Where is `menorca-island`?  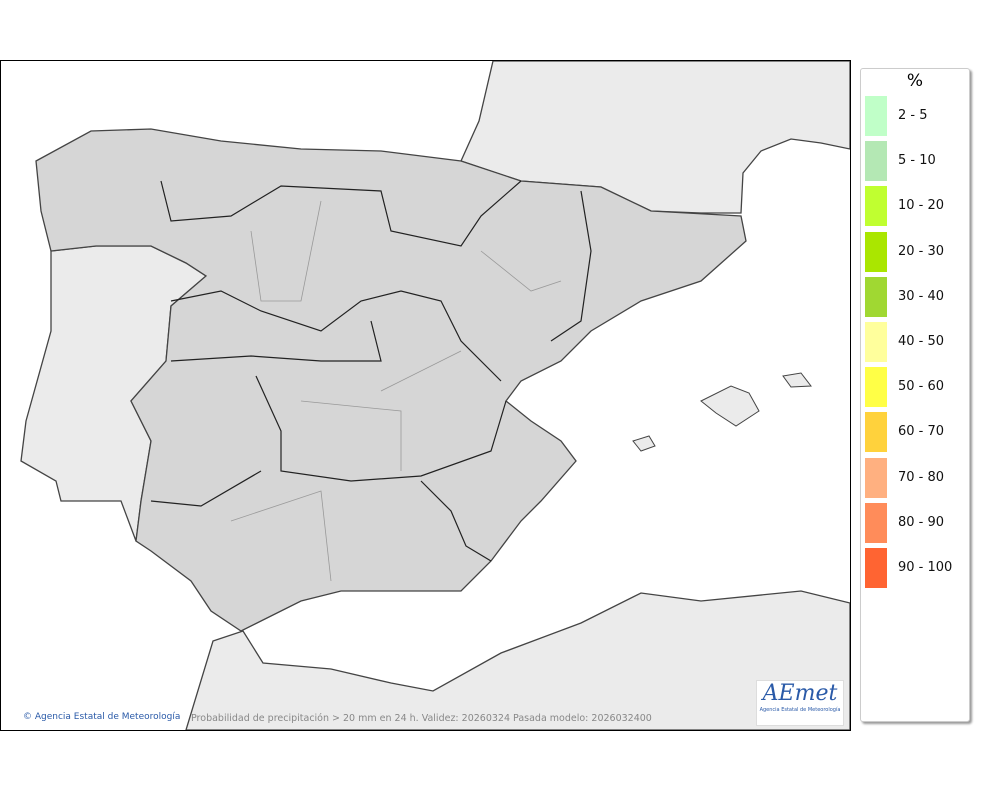 menorca-island is located at coordinates (797, 380).